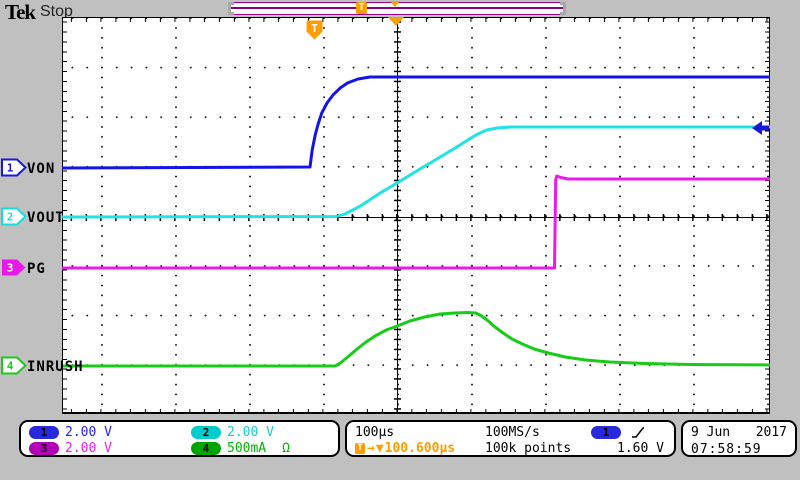 The width and height of the screenshot is (800, 480). I want to click on record-trigger-marker: T, so click(361, 8).